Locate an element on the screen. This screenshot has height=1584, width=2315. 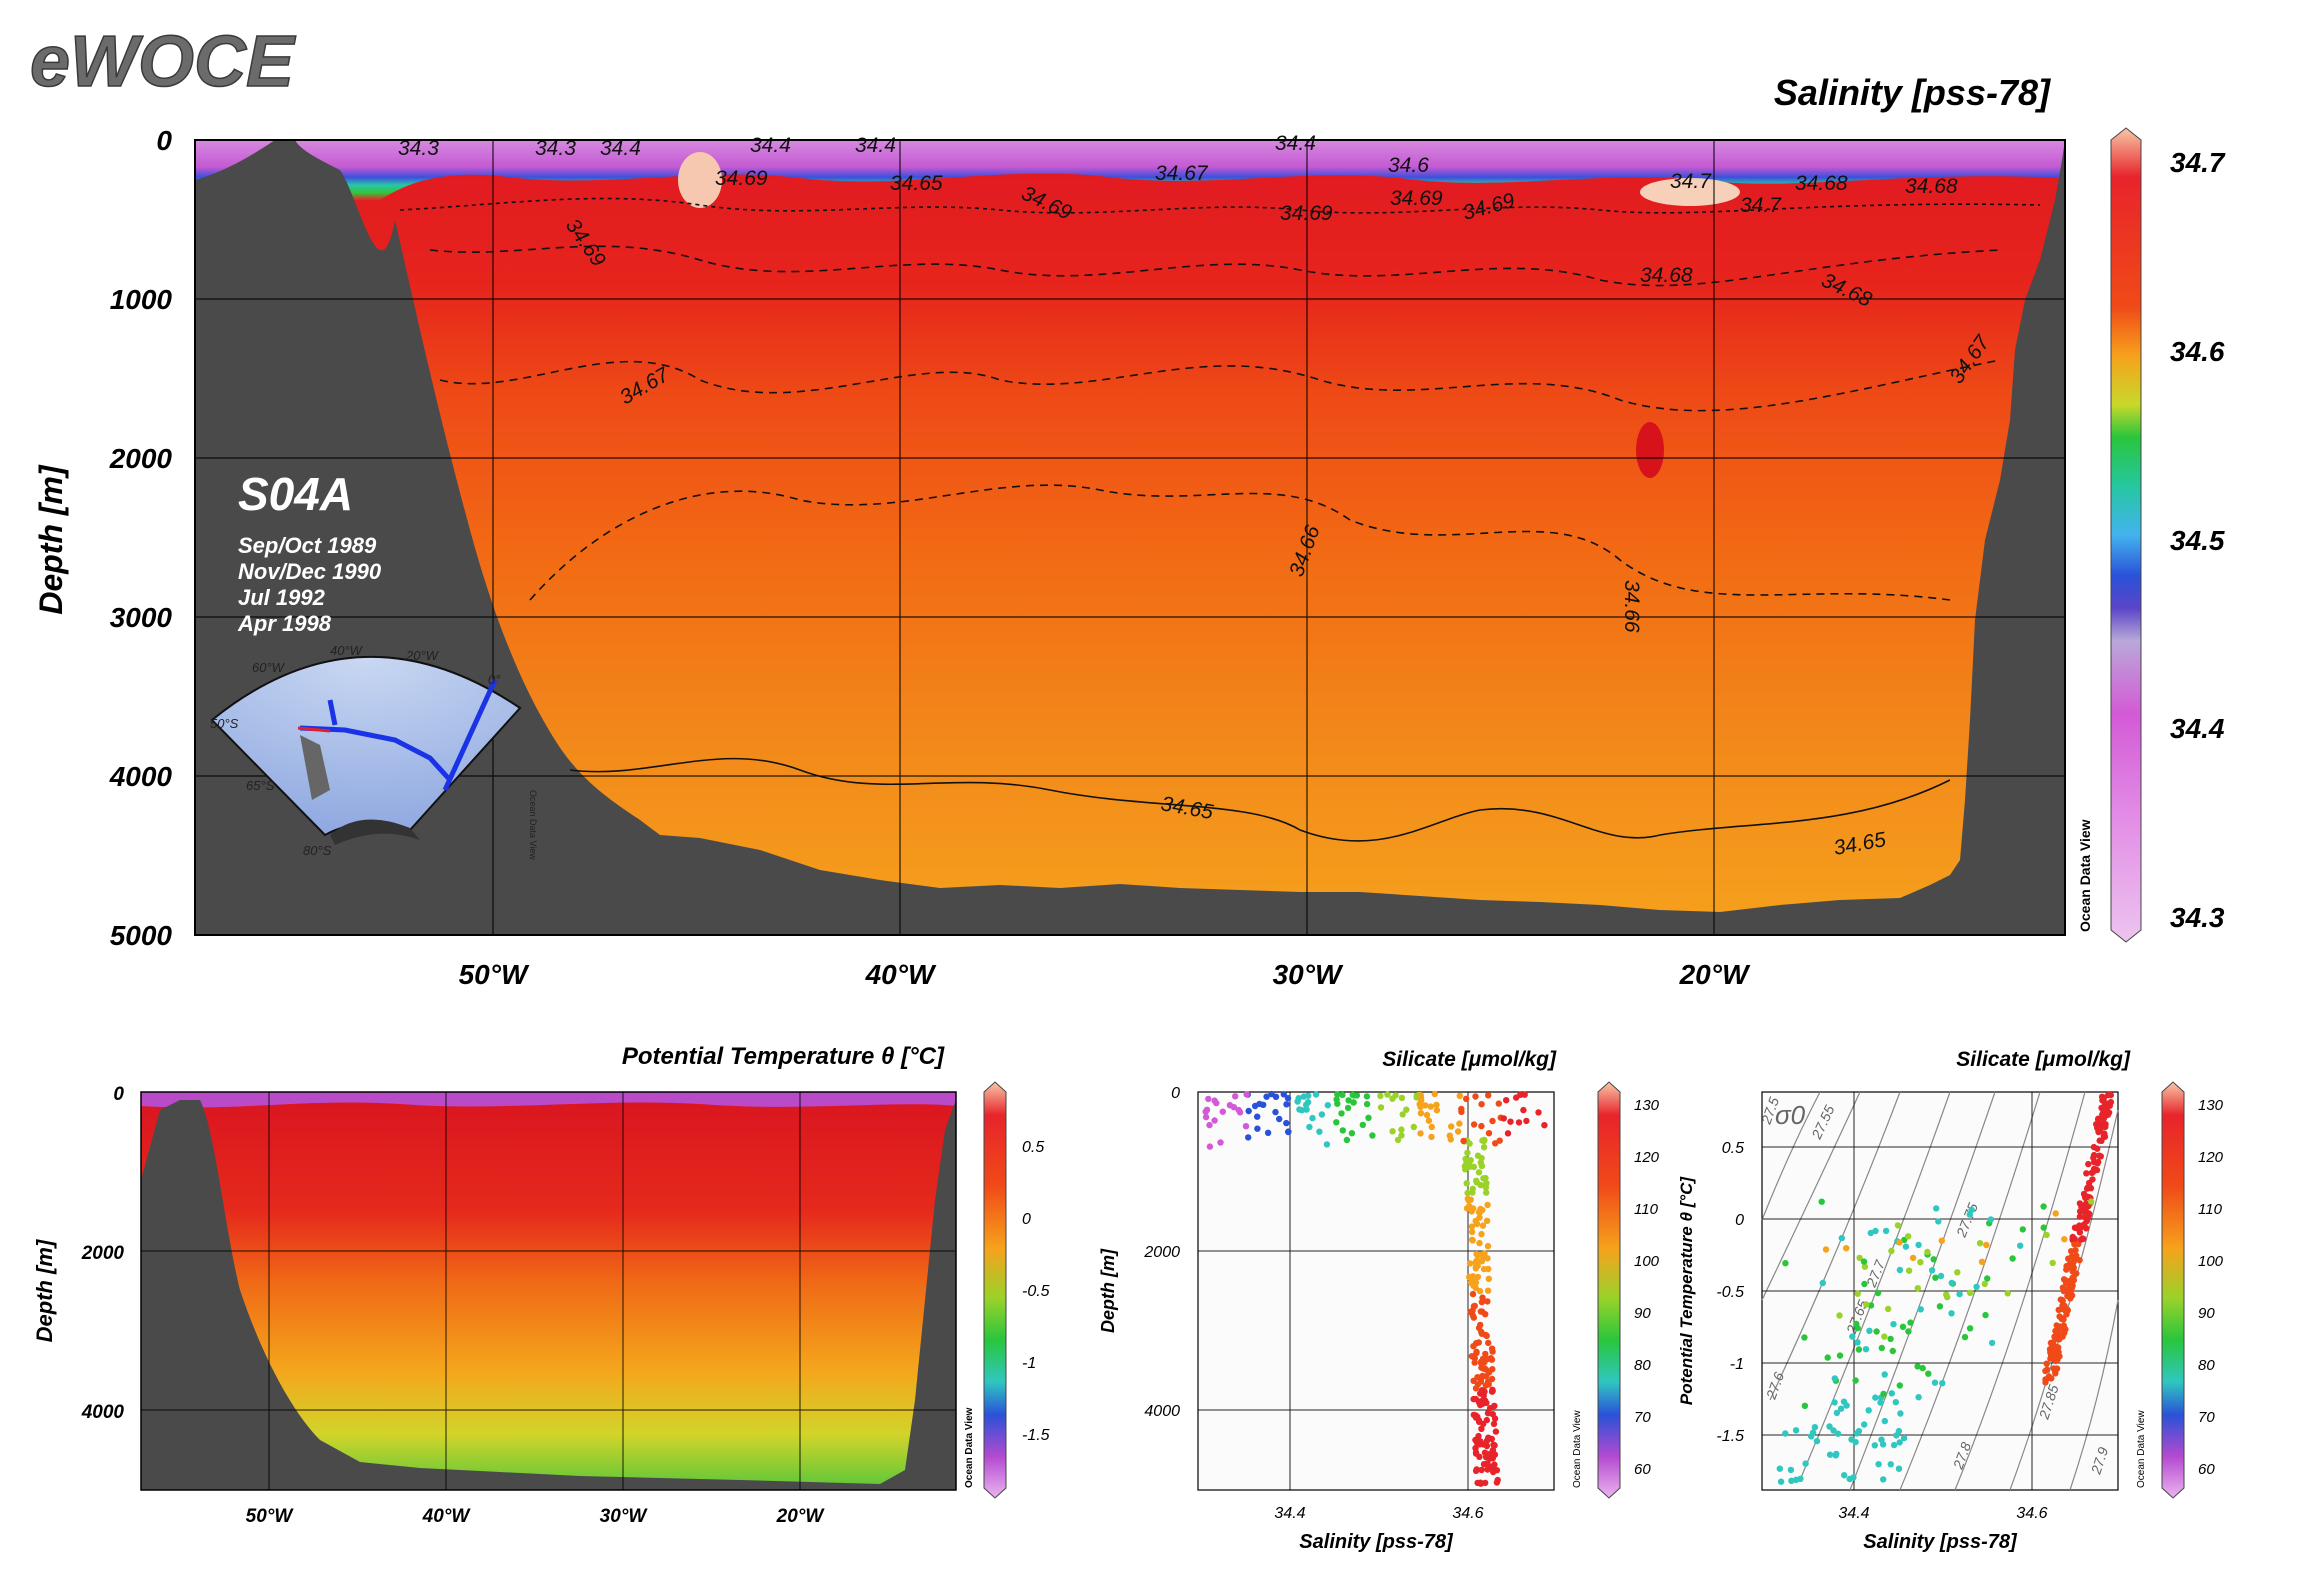
sil-colorbar is located at coordinates (1609, 1290).